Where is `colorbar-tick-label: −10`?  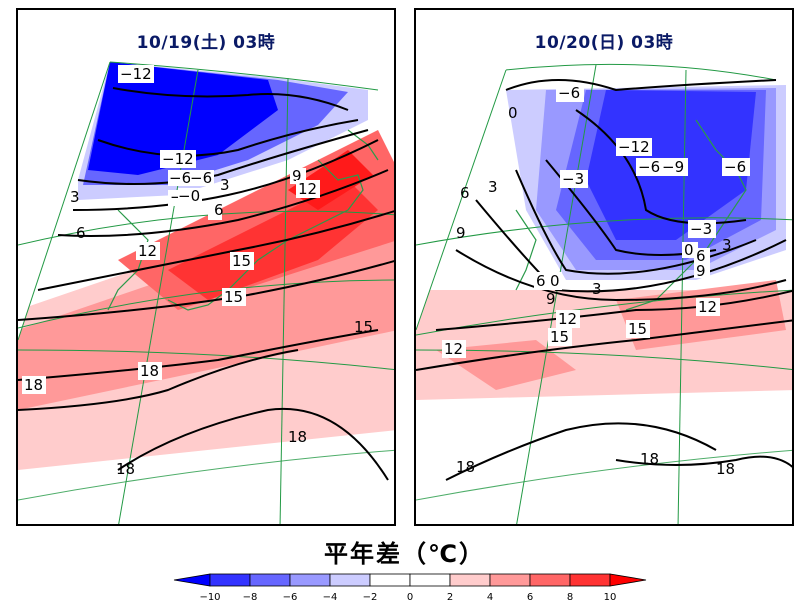 colorbar-tick-label: −10 is located at coordinates (209, 597).